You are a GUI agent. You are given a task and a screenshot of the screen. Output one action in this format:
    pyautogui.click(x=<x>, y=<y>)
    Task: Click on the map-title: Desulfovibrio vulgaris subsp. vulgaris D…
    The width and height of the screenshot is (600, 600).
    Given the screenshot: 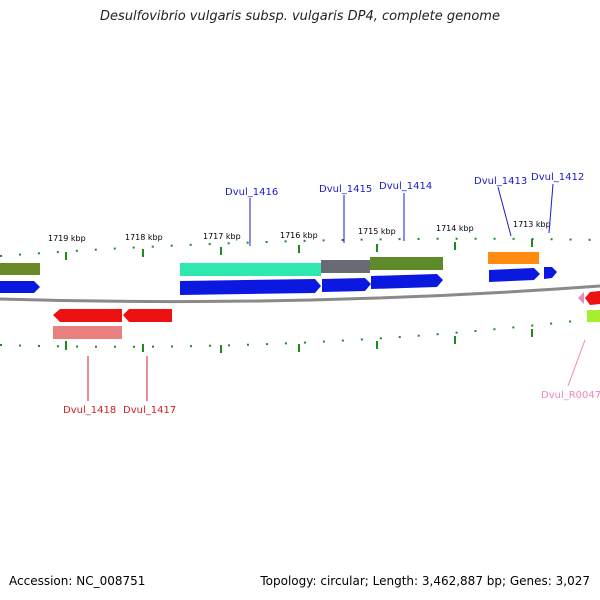 What is the action you would take?
    pyautogui.click(x=300, y=16)
    